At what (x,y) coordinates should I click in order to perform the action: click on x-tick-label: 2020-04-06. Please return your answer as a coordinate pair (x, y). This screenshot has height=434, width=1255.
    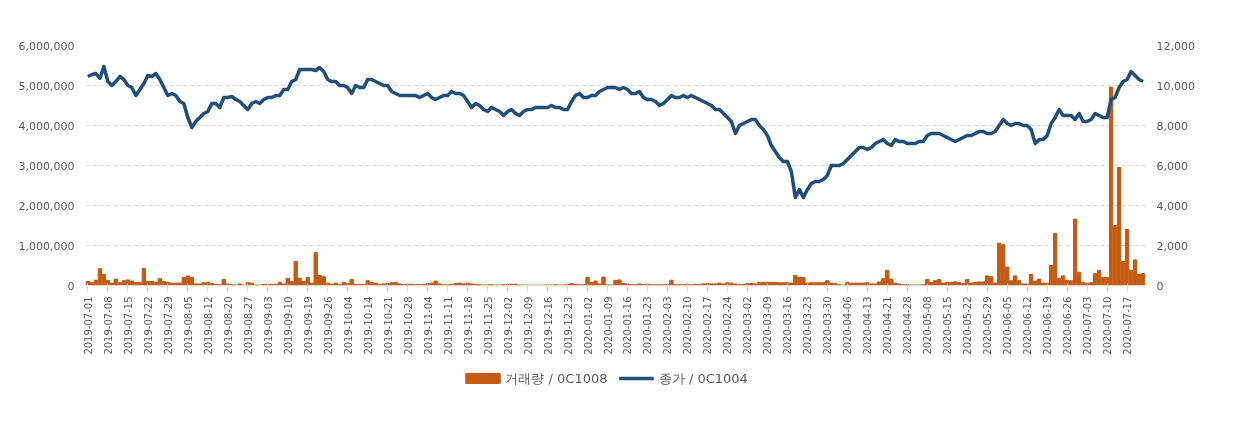
    Looking at the image, I should click on (848, 325).